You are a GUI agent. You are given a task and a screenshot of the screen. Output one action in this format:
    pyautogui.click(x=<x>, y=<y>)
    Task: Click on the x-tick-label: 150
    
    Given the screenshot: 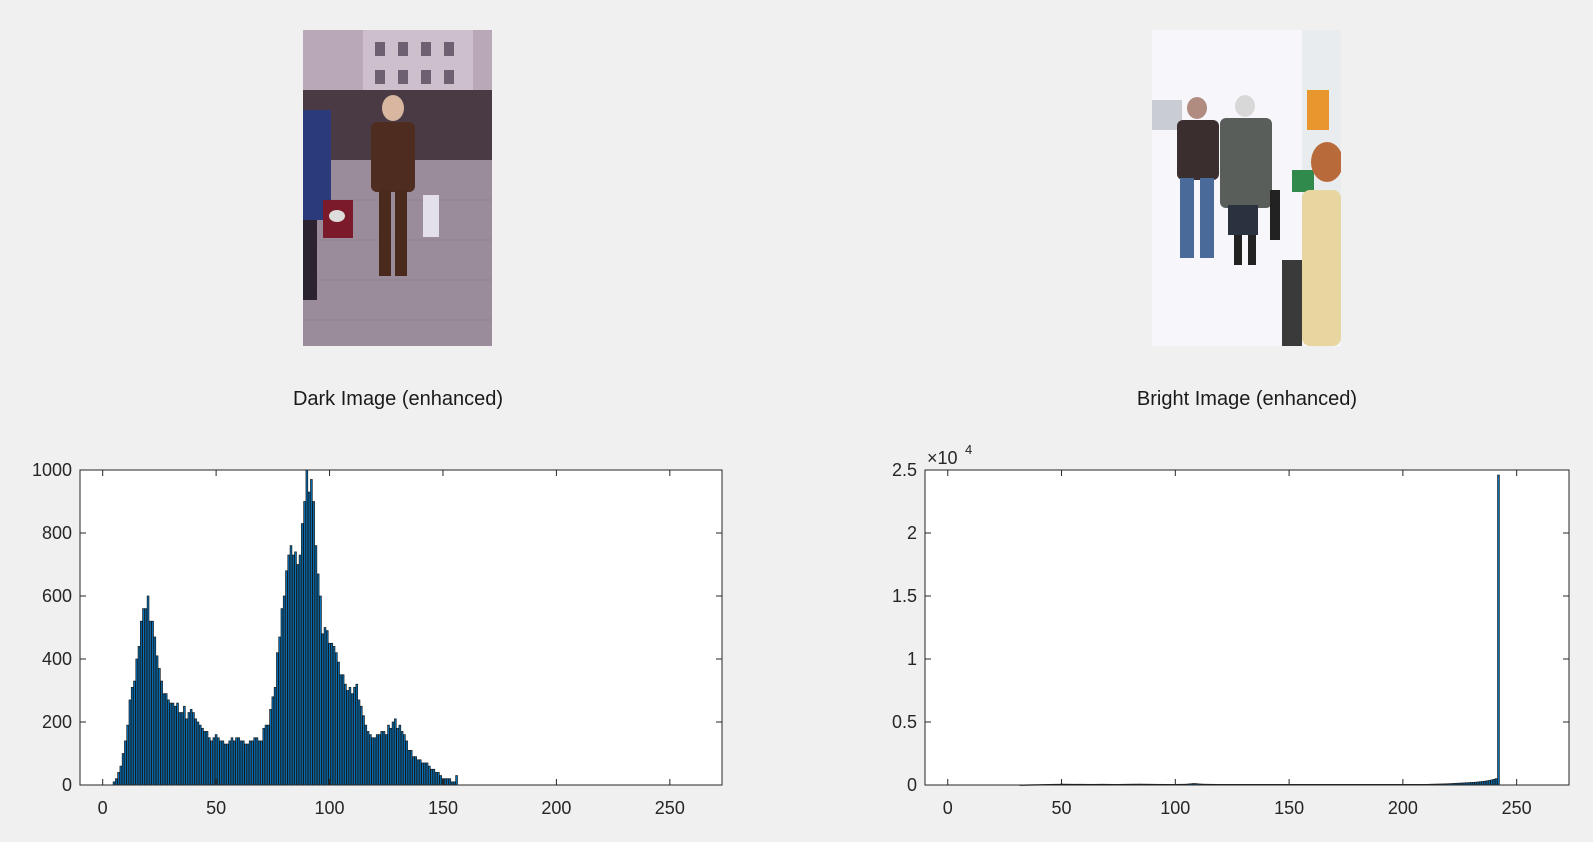 What is the action you would take?
    pyautogui.click(x=443, y=808)
    